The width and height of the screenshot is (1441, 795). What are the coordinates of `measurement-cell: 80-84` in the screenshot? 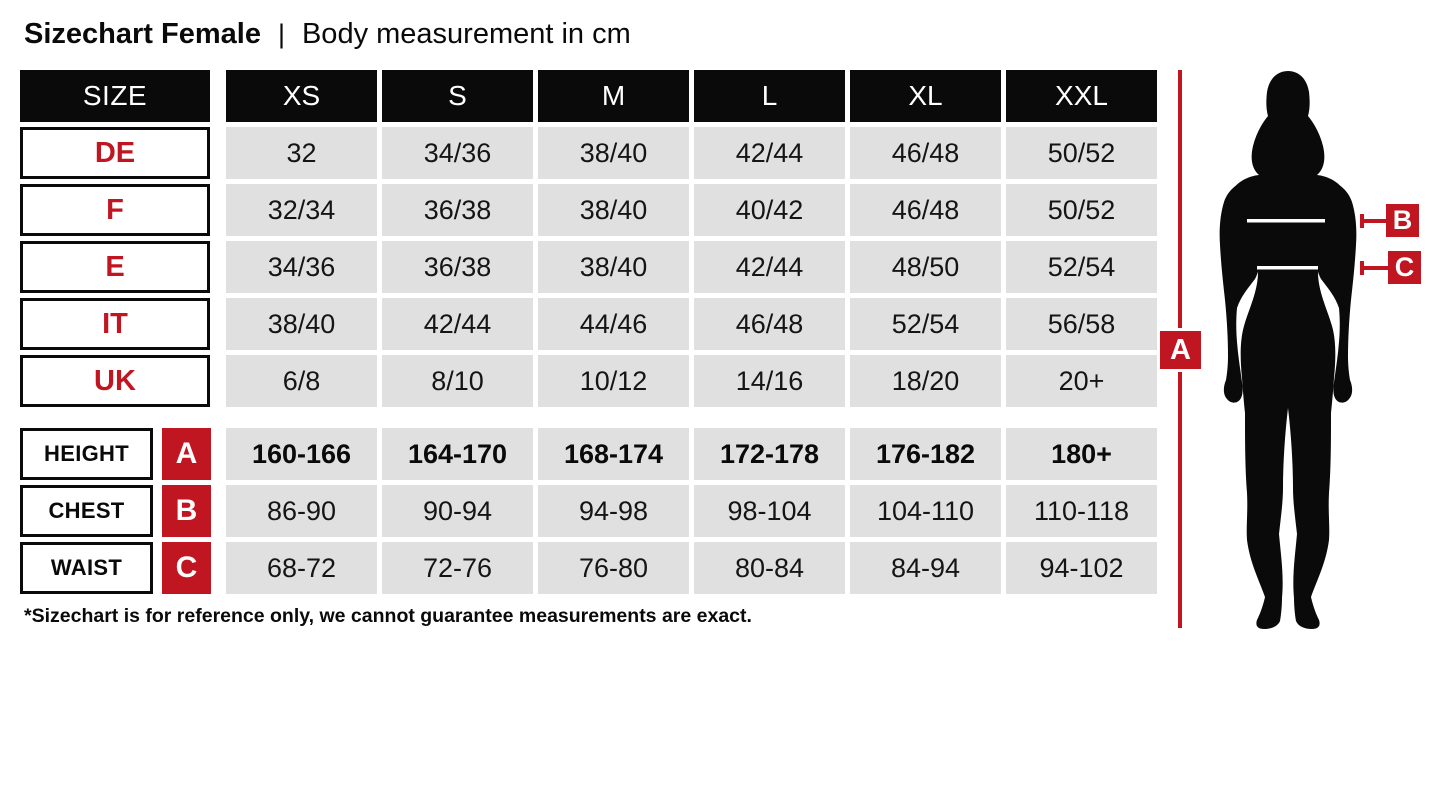 It's located at (769, 568).